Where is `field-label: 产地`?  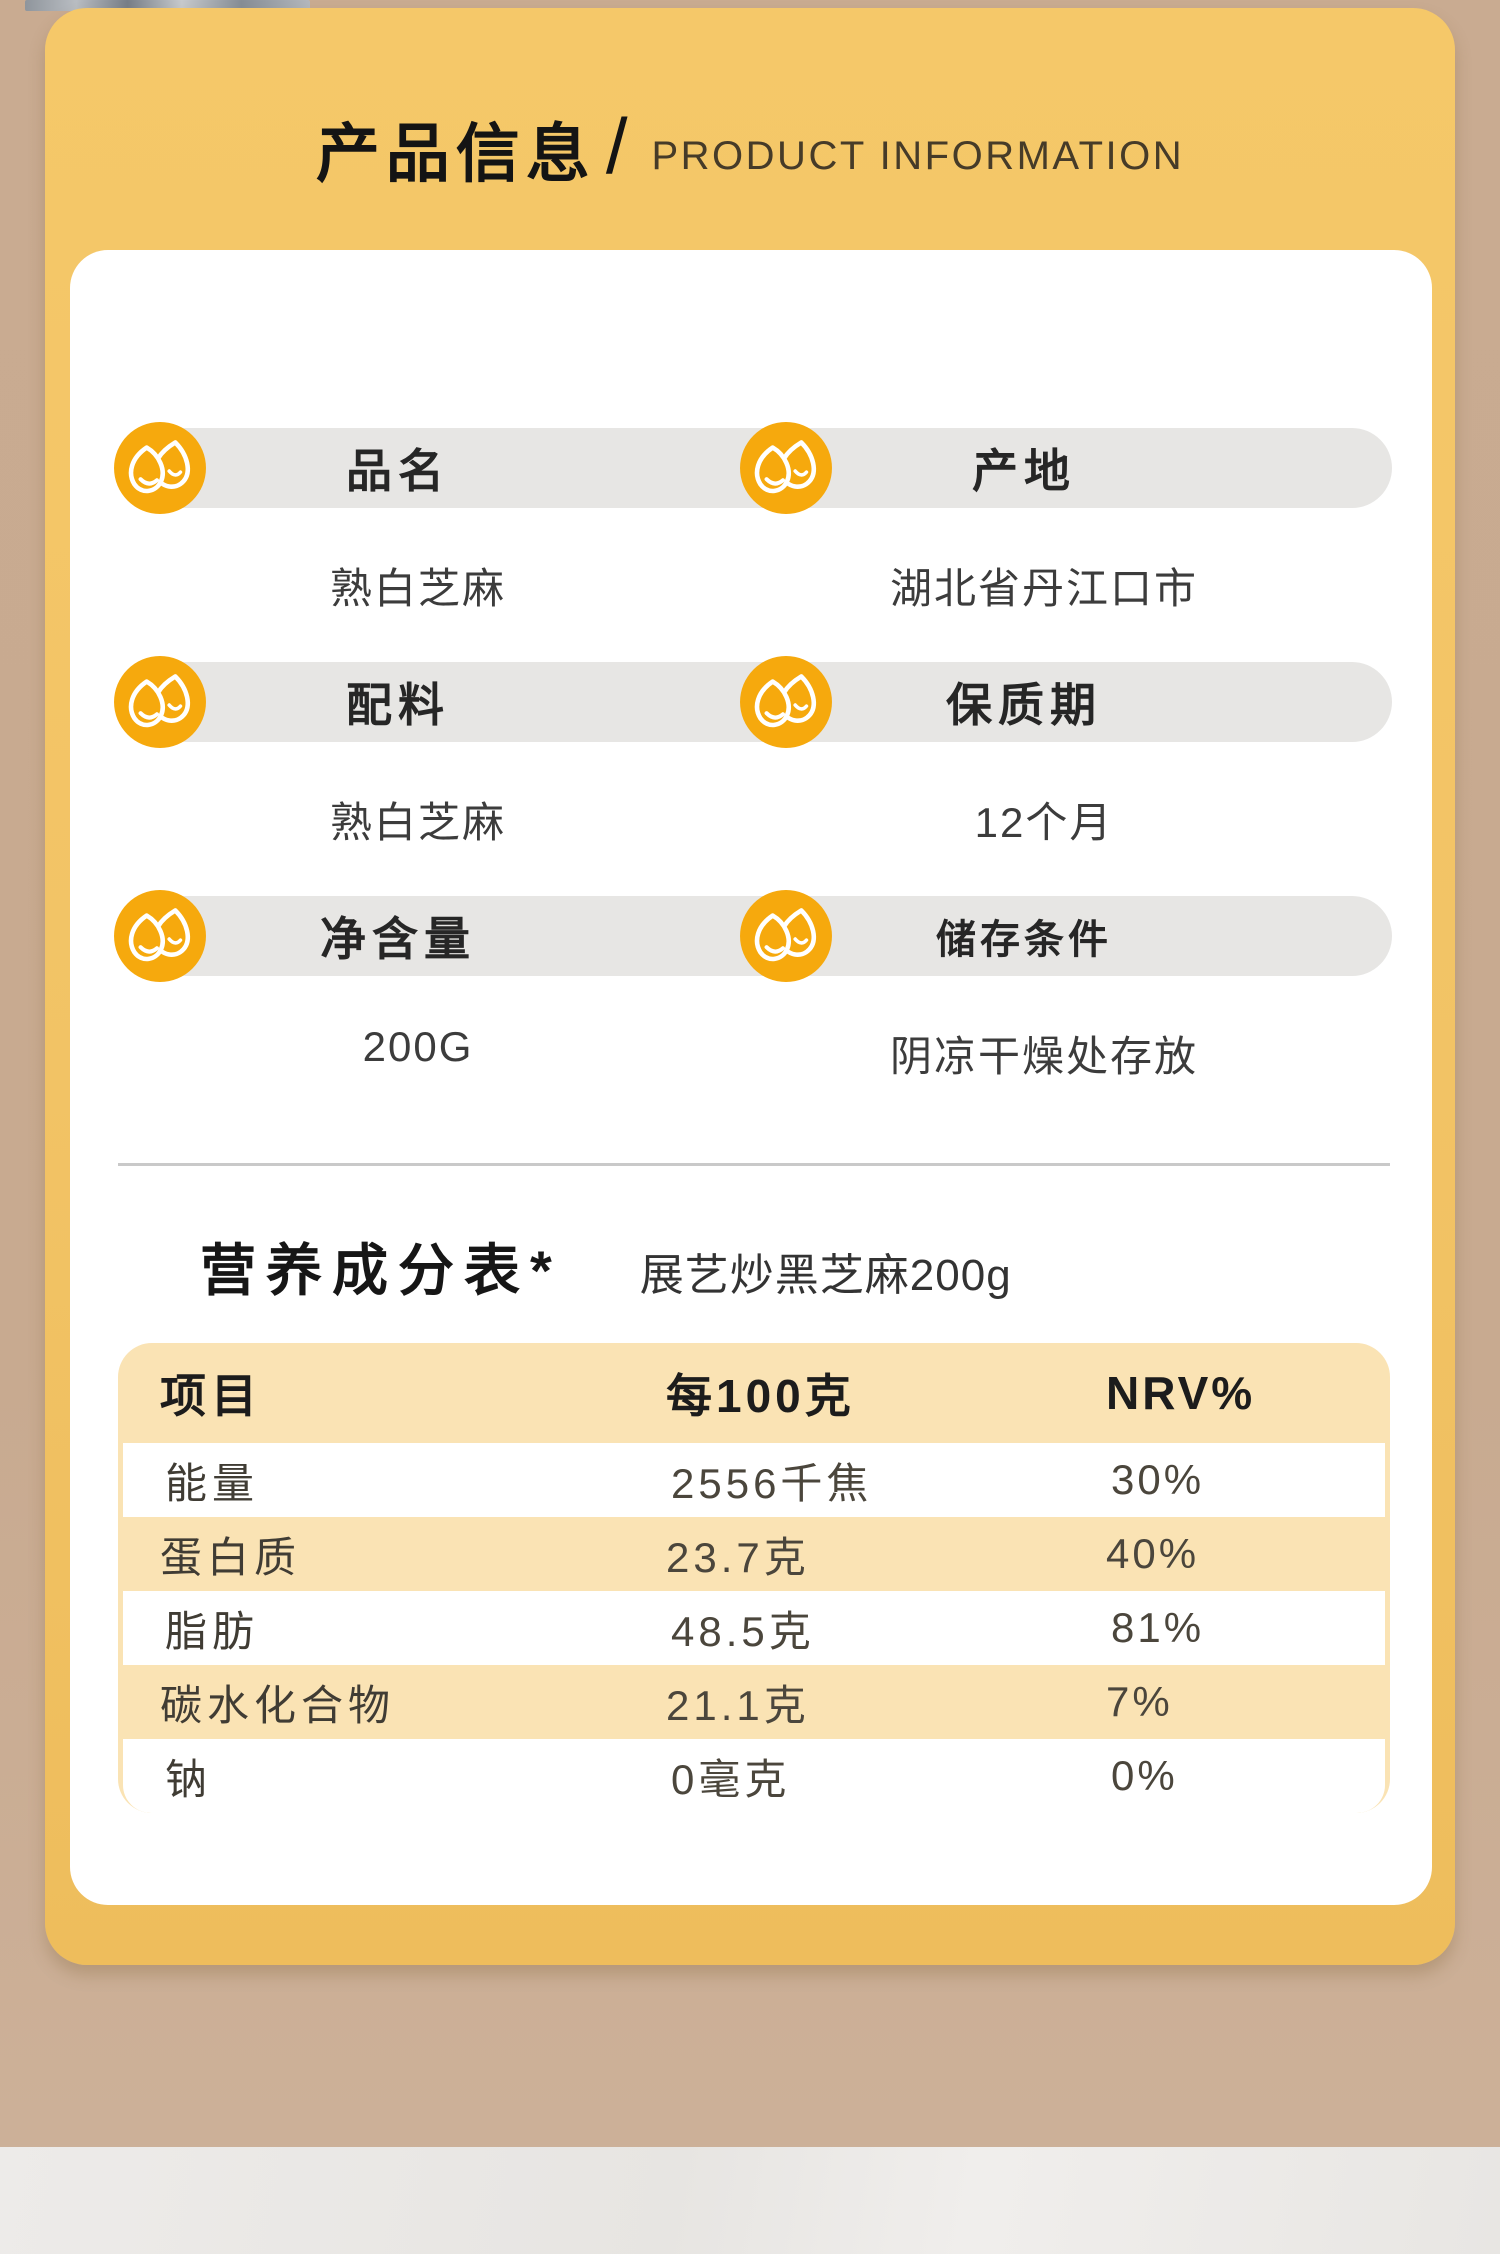
field-label: 产地 is located at coordinates (1024, 471).